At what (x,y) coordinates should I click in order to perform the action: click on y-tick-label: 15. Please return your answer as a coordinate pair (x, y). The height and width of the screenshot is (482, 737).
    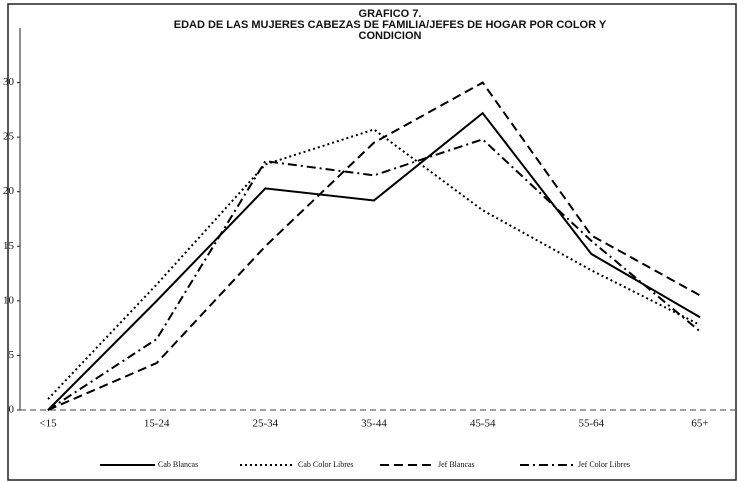
    Looking at the image, I should click on (9, 246).